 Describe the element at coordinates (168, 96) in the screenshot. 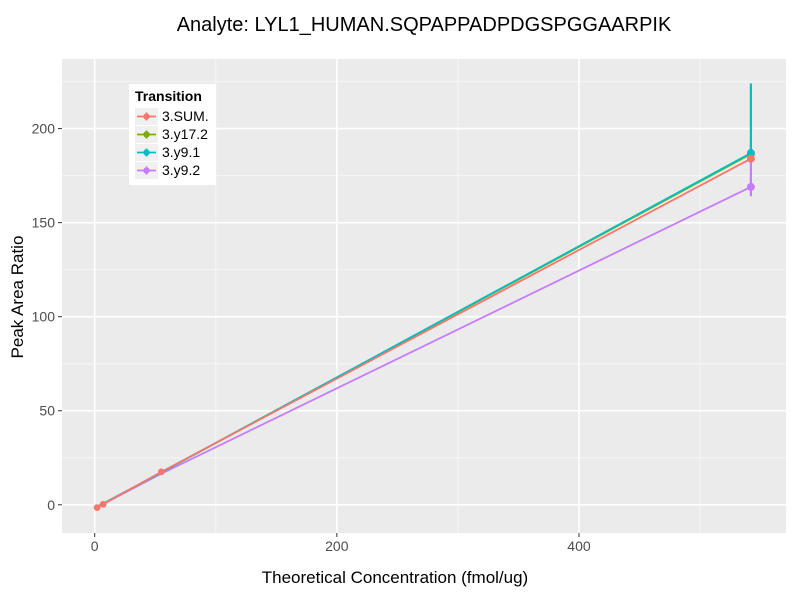

I see `legend-title: Transition` at that location.